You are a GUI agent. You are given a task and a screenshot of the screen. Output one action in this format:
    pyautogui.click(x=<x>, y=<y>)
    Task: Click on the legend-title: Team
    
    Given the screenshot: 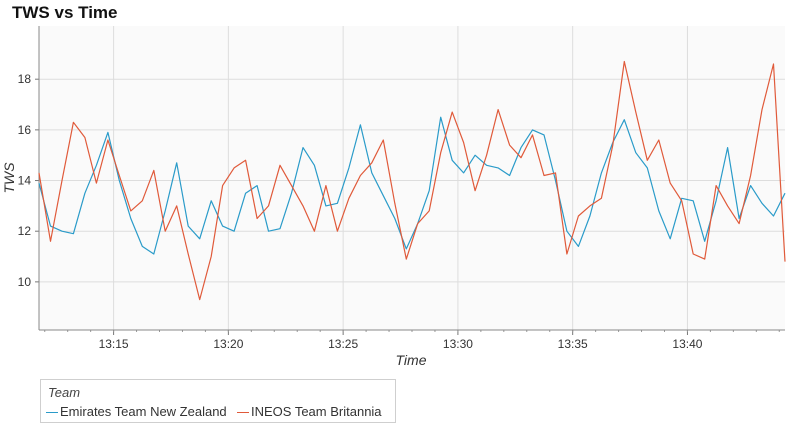 What is the action you would take?
    pyautogui.click(x=64, y=392)
    